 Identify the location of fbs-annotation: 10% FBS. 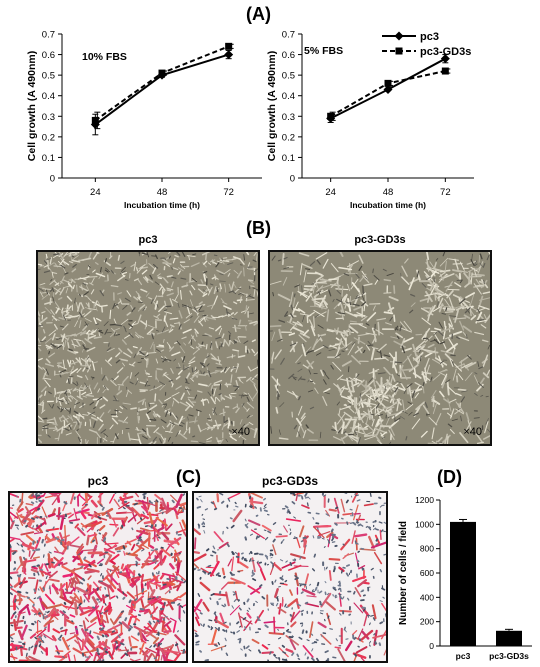
(104, 57).